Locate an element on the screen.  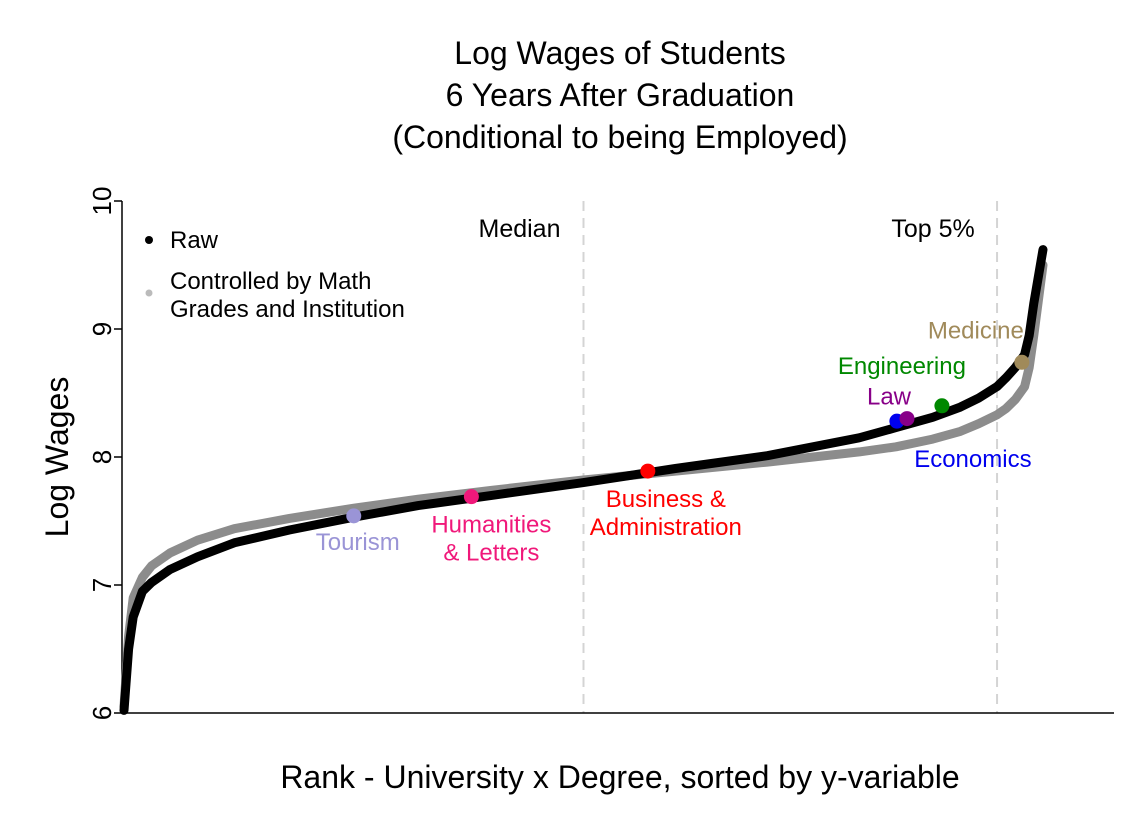
category-point-label: Economics is located at coordinates (972, 459).